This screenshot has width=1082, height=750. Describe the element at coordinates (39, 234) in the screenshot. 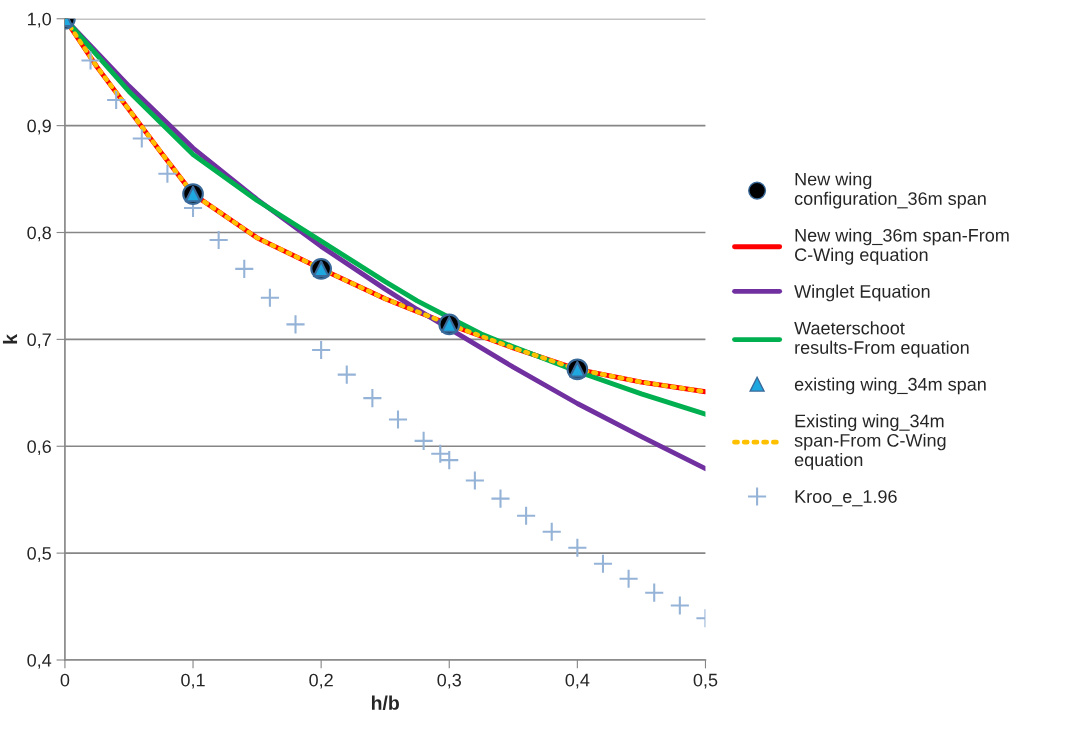

I see `y-tick-label: 0,8` at that location.